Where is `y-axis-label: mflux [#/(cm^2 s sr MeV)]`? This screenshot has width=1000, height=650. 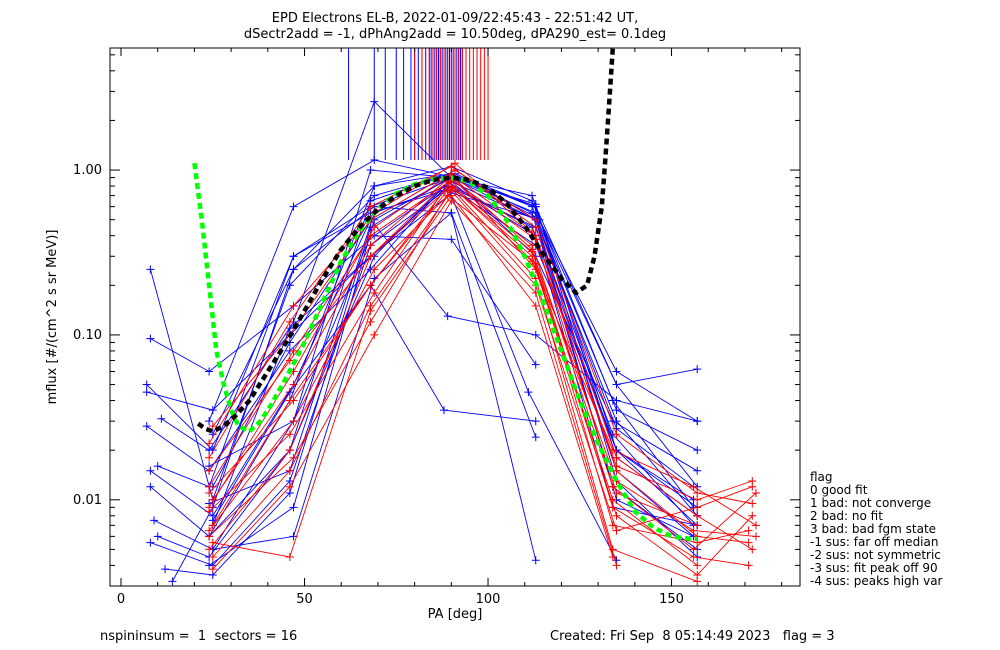 y-axis-label: mflux [#/(cm^2 s sr MeV)] is located at coordinates (52, 317).